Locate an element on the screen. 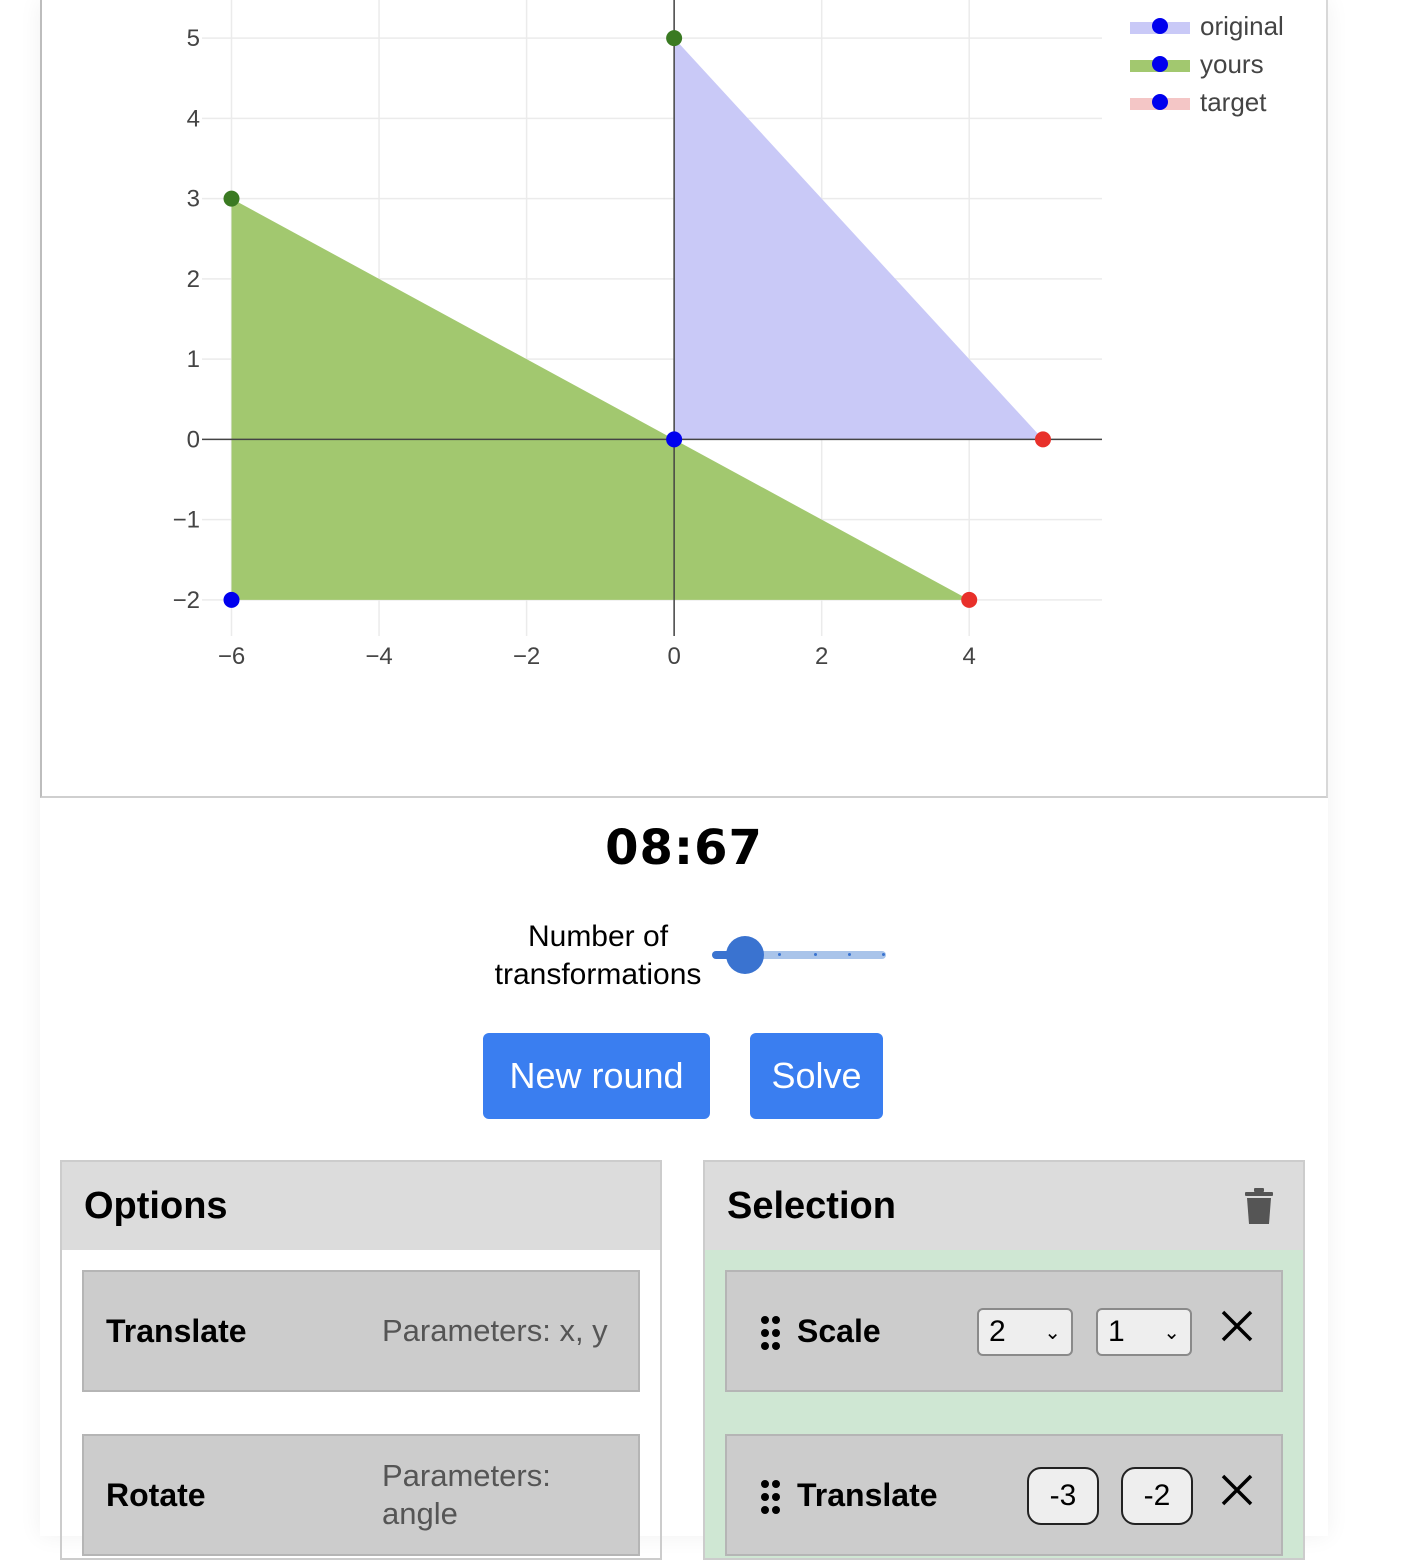 The image size is (1426, 1560). series-fill-yours is located at coordinates (600, 399).